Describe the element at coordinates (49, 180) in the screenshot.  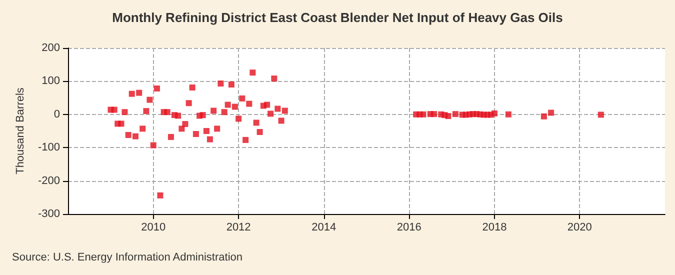
I see `y-tick-label: -200` at that location.